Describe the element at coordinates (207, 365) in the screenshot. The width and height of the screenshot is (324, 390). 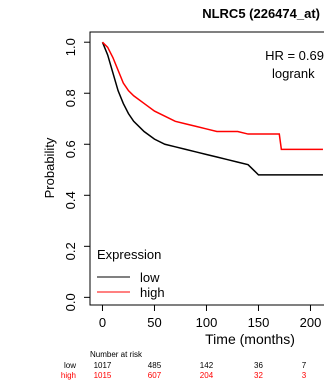
I see `risk-value: 142` at that location.